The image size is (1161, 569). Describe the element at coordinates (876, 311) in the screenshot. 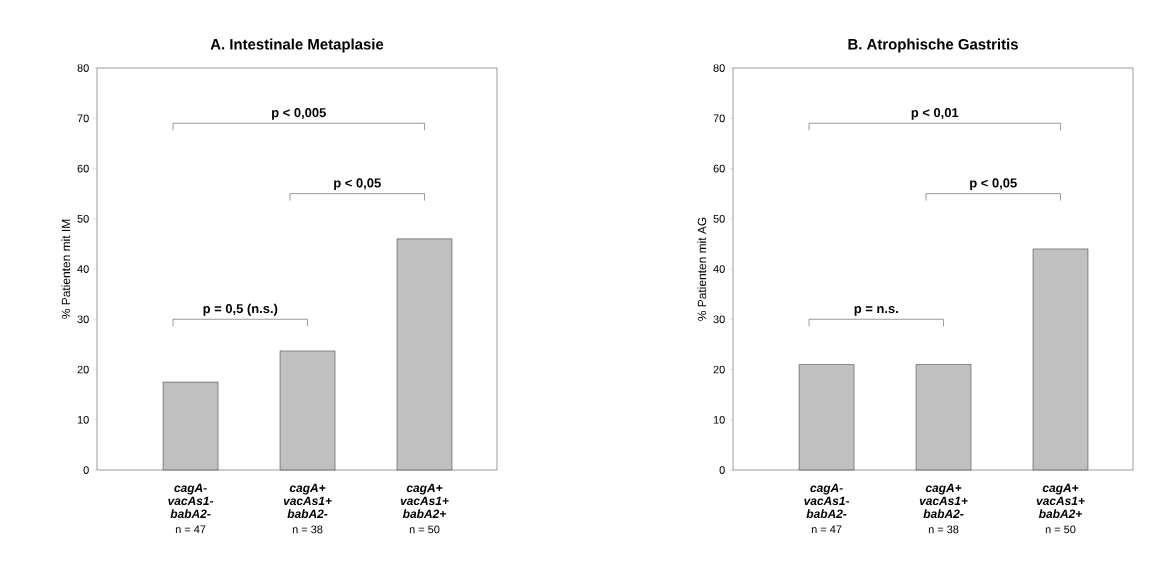

I see `annotation: p = n.s.` at that location.